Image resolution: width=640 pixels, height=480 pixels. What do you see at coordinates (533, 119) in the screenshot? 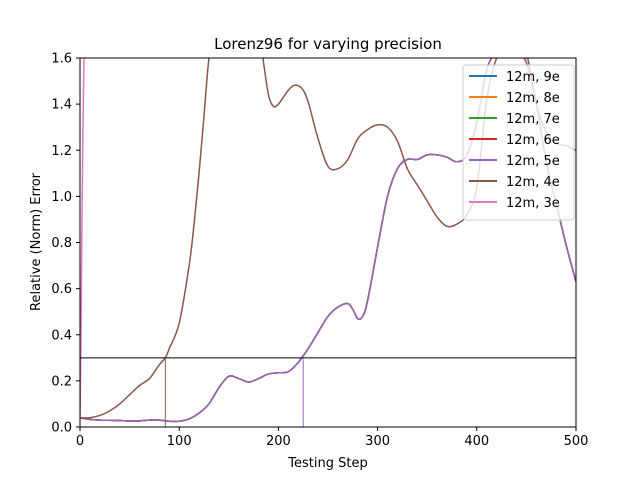
I see `legend-label: 12m, 7e` at bounding box center [533, 119].